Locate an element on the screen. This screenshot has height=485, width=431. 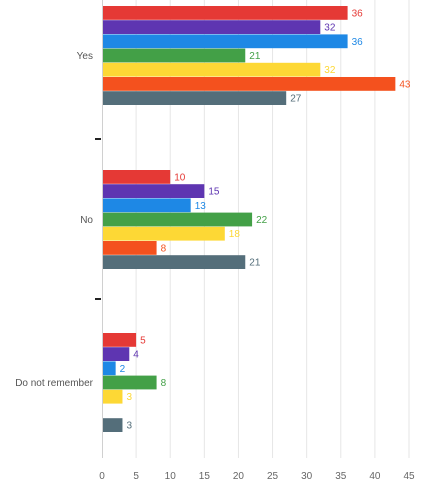
x-tick-label: 5 is located at coordinates (136, 476).